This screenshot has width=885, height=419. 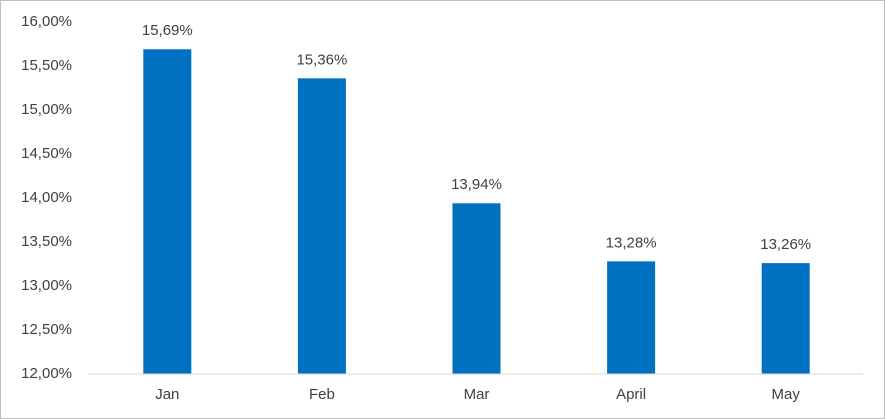 What do you see at coordinates (46, 241) in the screenshot?
I see `y-tick-label: 13,50%` at bounding box center [46, 241].